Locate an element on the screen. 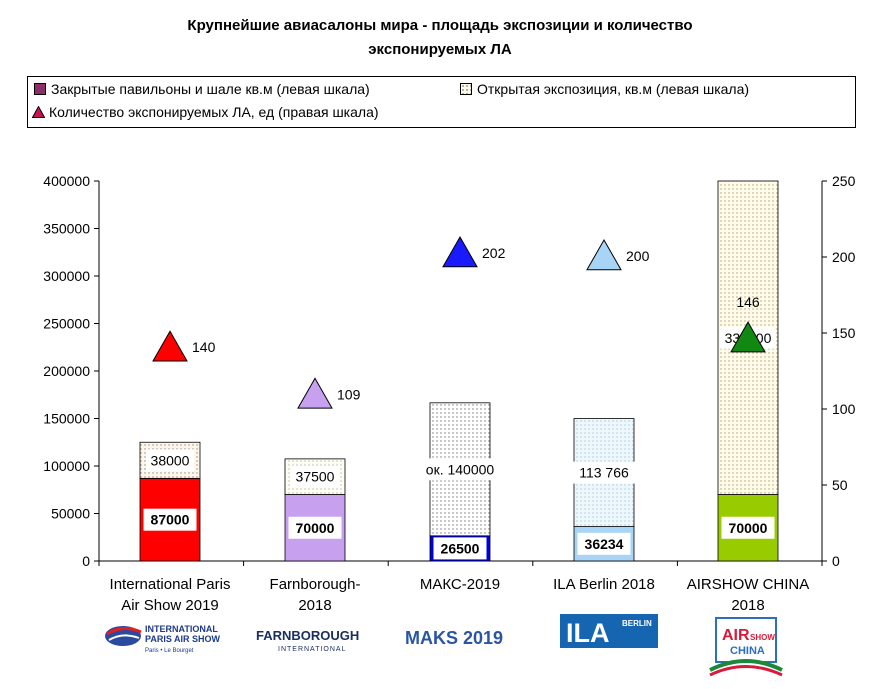 Image resolution: width=882 pixels, height=689 pixels. paris-logo-line3: Paris • Le Bourget is located at coordinates (169, 651).